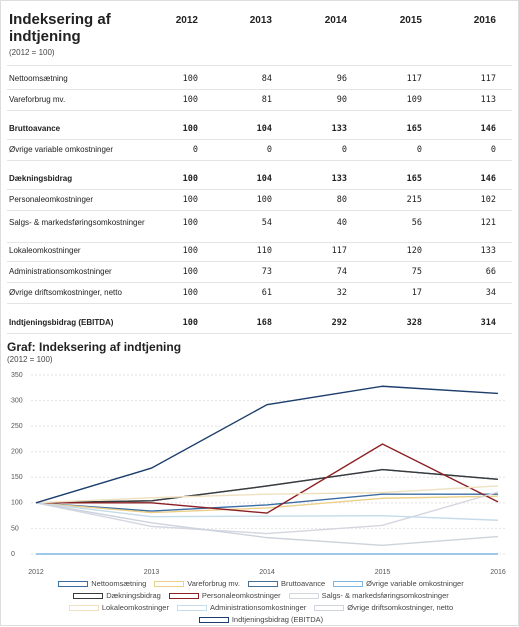  What do you see at coordinates (61, 322) in the screenshot?
I see `row-label: Indtjeningsbidrag (EBITDA)` at bounding box center [61, 322].